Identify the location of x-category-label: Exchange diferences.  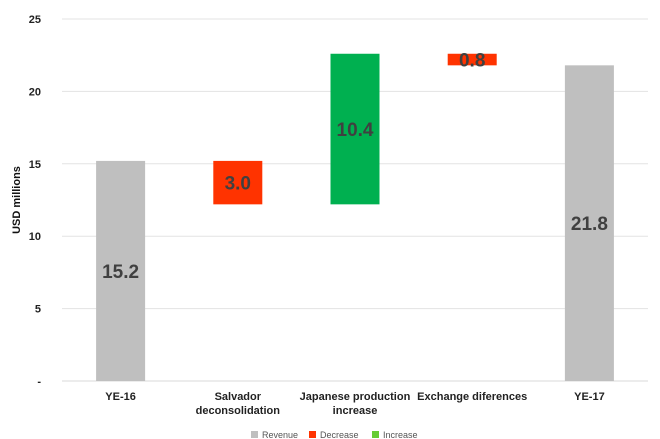
(472, 397).